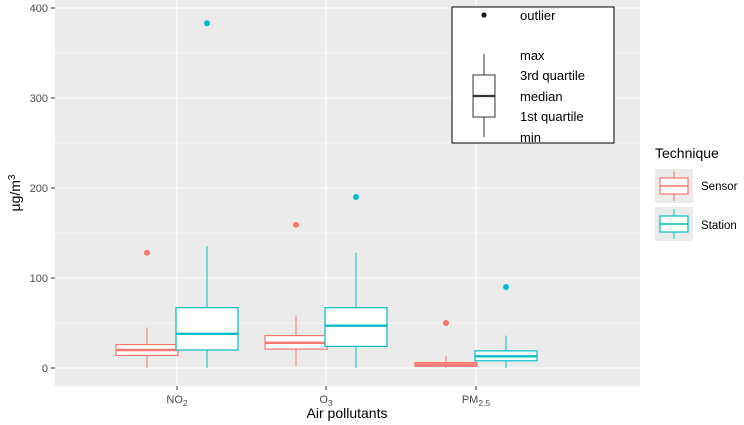 This screenshot has width=744, height=425. I want to click on legend-keys, so click(674, 205).